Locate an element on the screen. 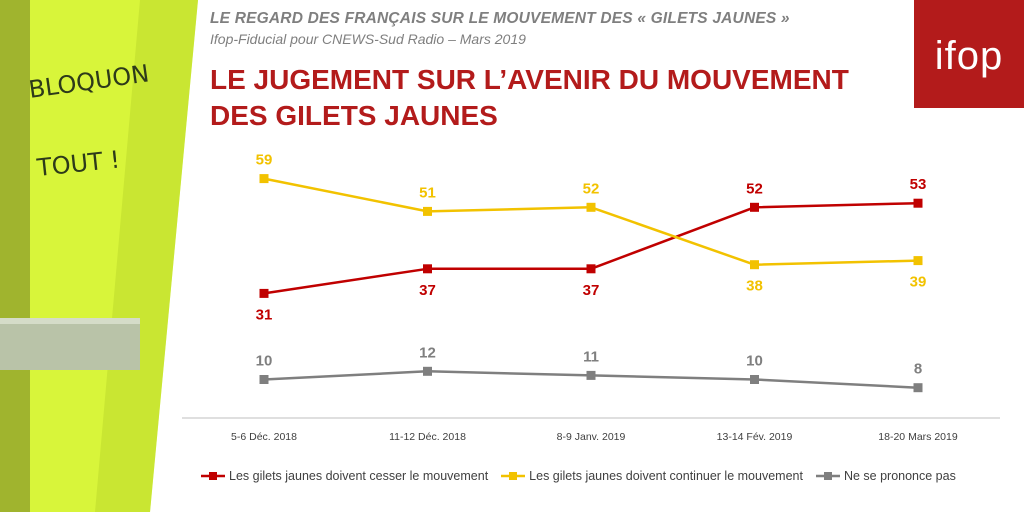  vest-dark-background is located at coordinates (15, 256).